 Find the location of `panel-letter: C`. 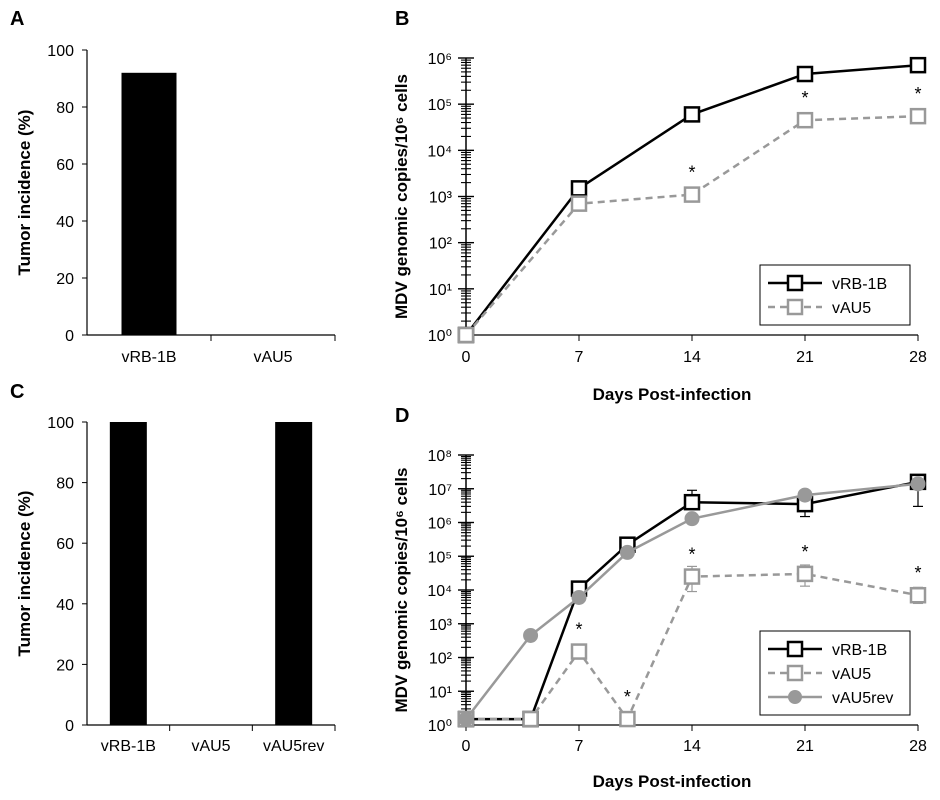

panel-letter: C is located at coordinates (17, 392).